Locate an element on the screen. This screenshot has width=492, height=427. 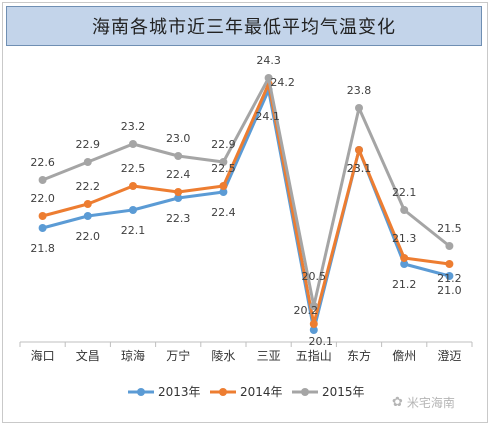
chart-title: 海南各城市近三年最低平均气温变化 is located at coordinates (244, 26).